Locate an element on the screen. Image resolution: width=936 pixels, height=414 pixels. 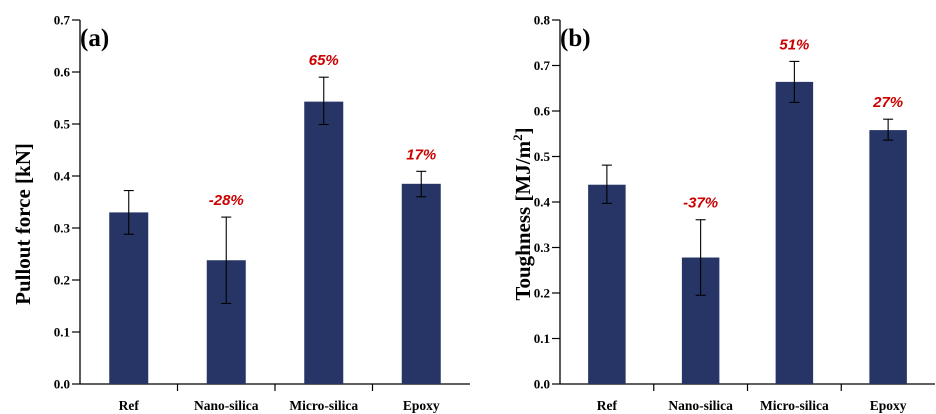
panel-b-label: (b) is located at coordinates (575, 38).